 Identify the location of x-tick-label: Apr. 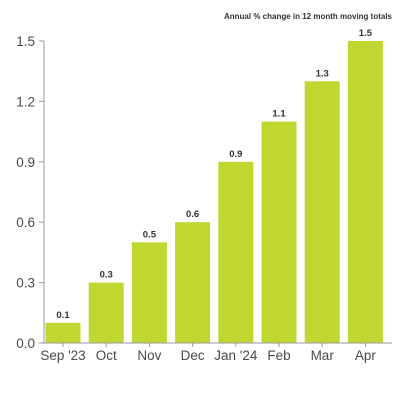
(366, 355).